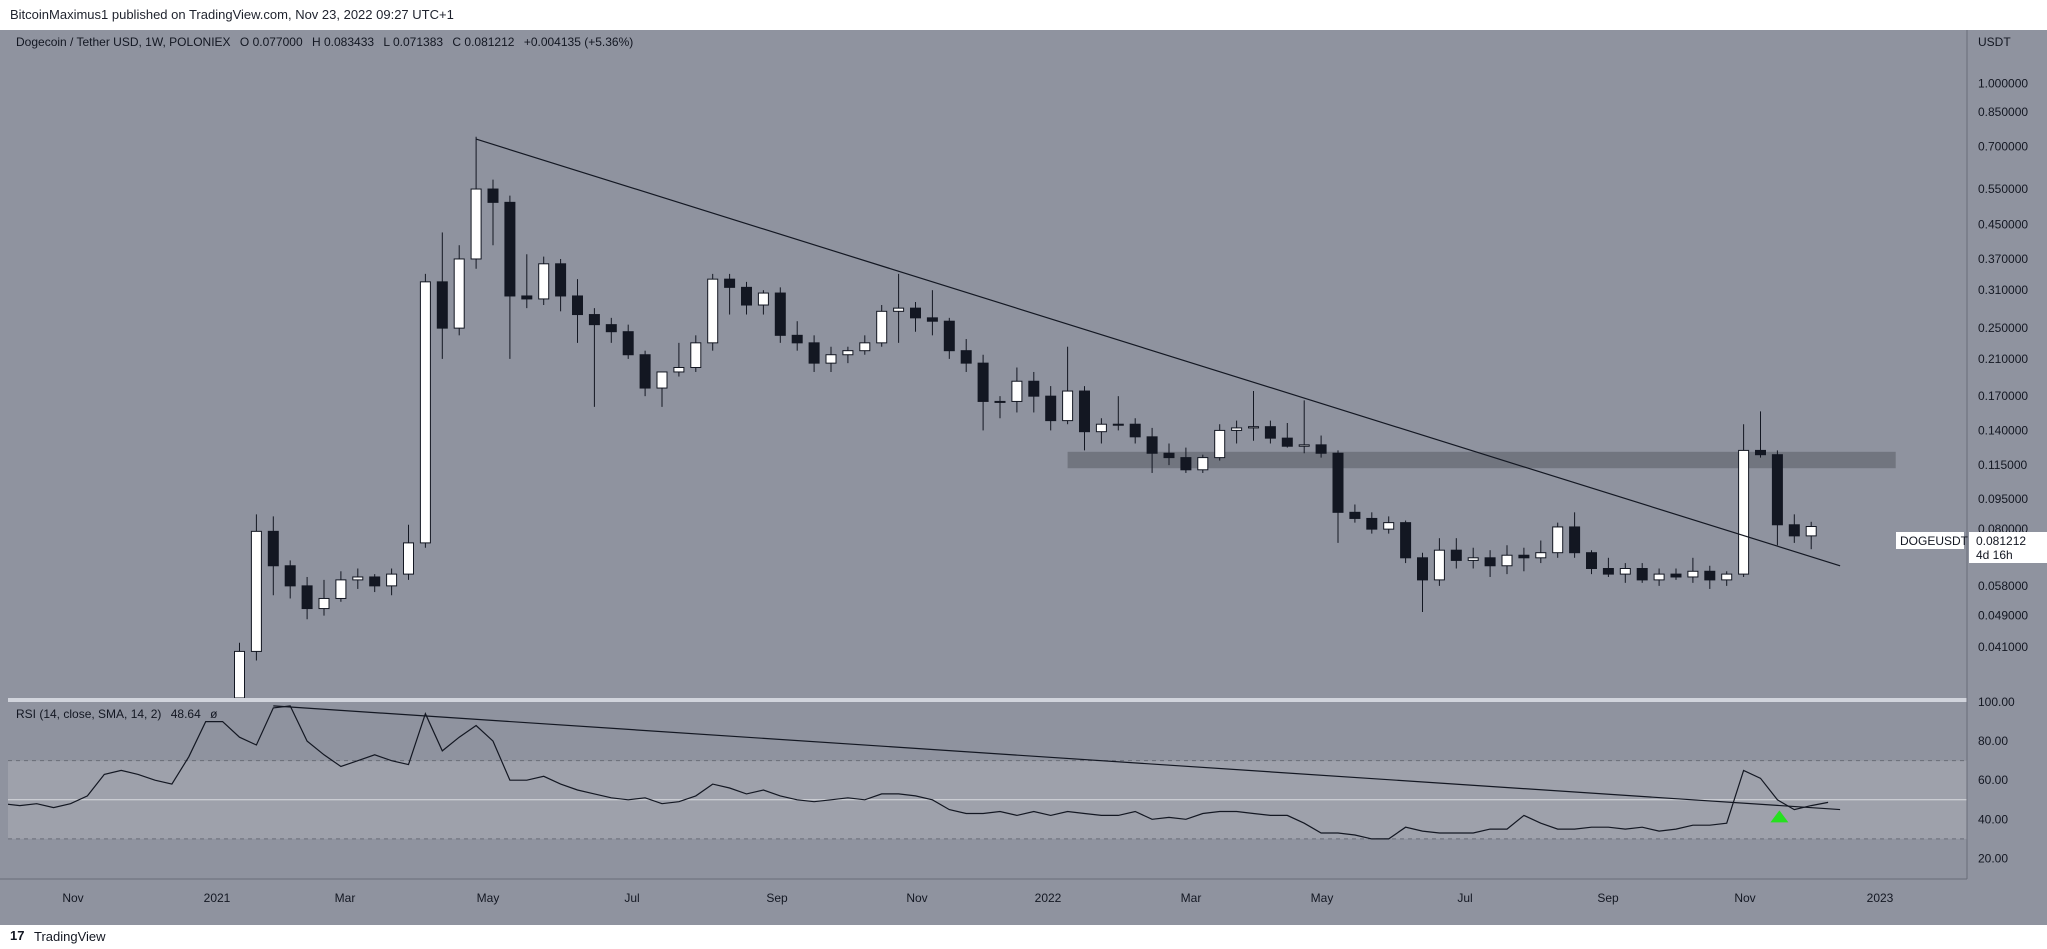 This screenshot has height=949, width=2047. Describe the element at coordinates (2003, 430) in the screenshot. I see `price-axis-tick-label: 0.140000` at that location.